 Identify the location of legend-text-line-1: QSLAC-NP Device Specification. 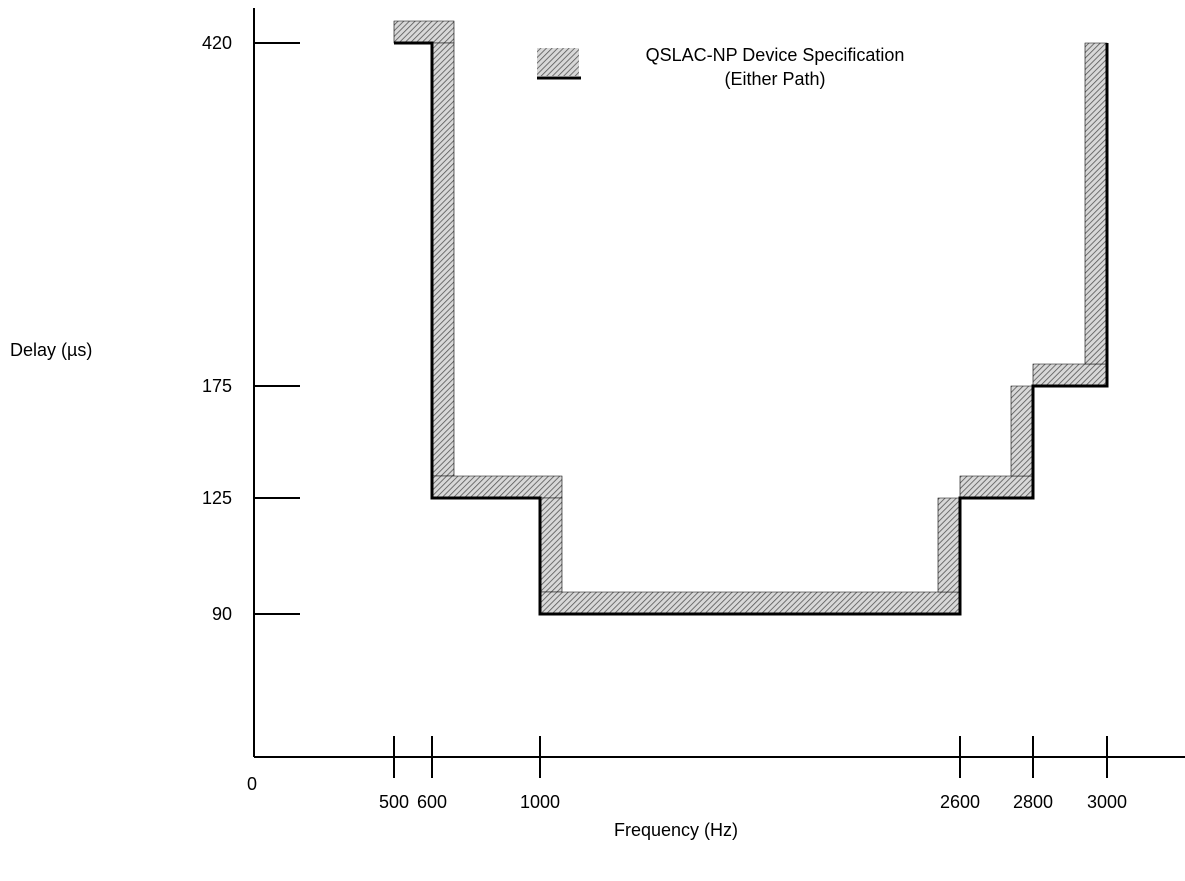
(775, 55).